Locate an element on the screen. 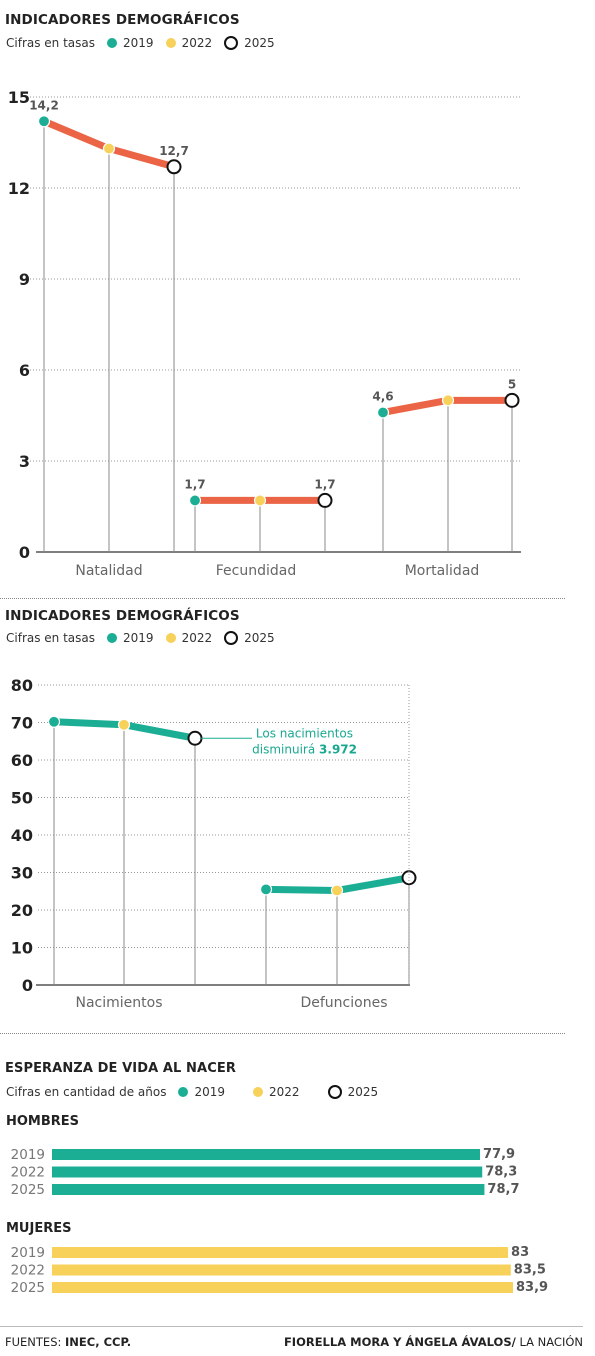 The height and width of the screenshot is (1356, 595). y-tick-label: 9 is located at coordinates (24, 279).